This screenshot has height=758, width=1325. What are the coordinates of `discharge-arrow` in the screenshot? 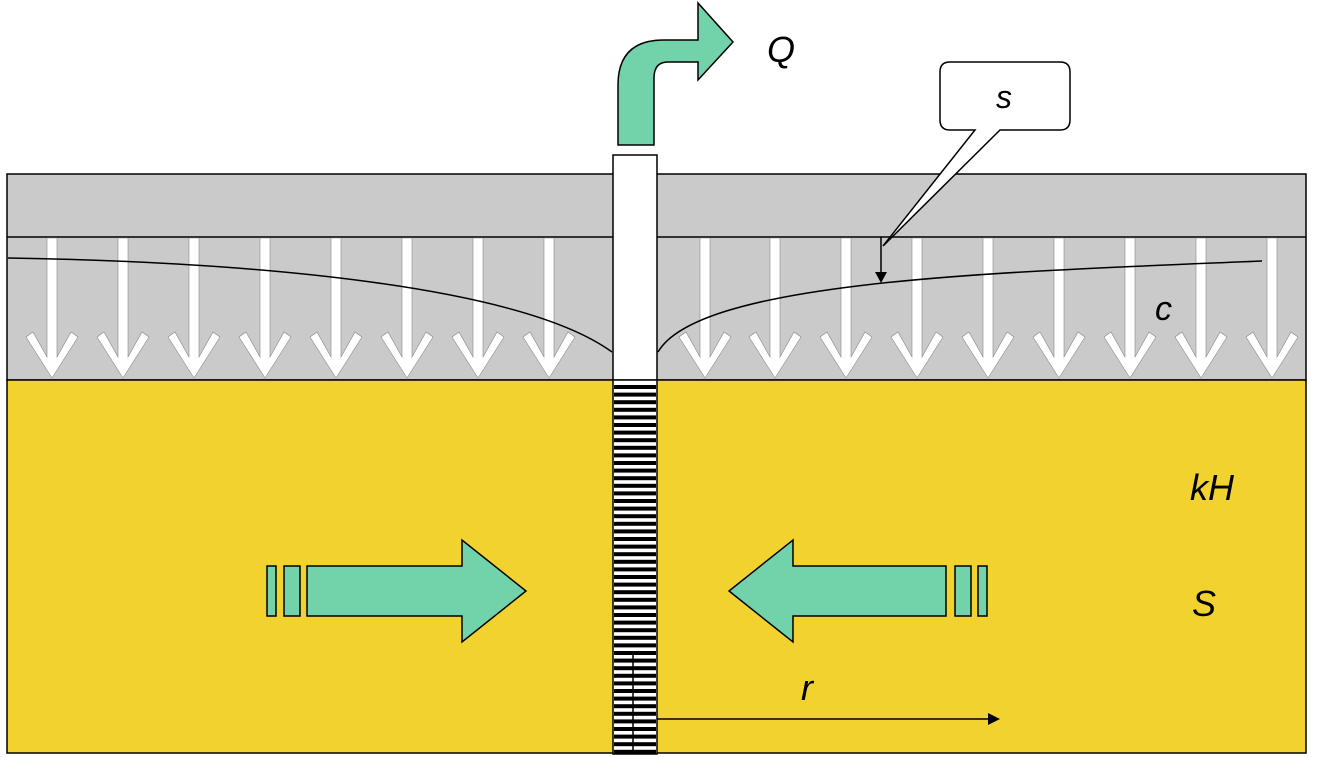 It's located at (676, 73).